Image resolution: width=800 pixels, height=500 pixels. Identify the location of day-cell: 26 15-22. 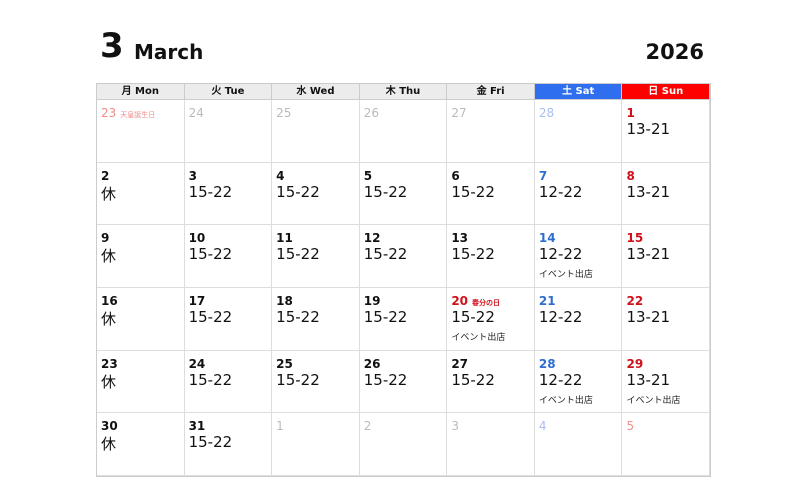
(403, 382).